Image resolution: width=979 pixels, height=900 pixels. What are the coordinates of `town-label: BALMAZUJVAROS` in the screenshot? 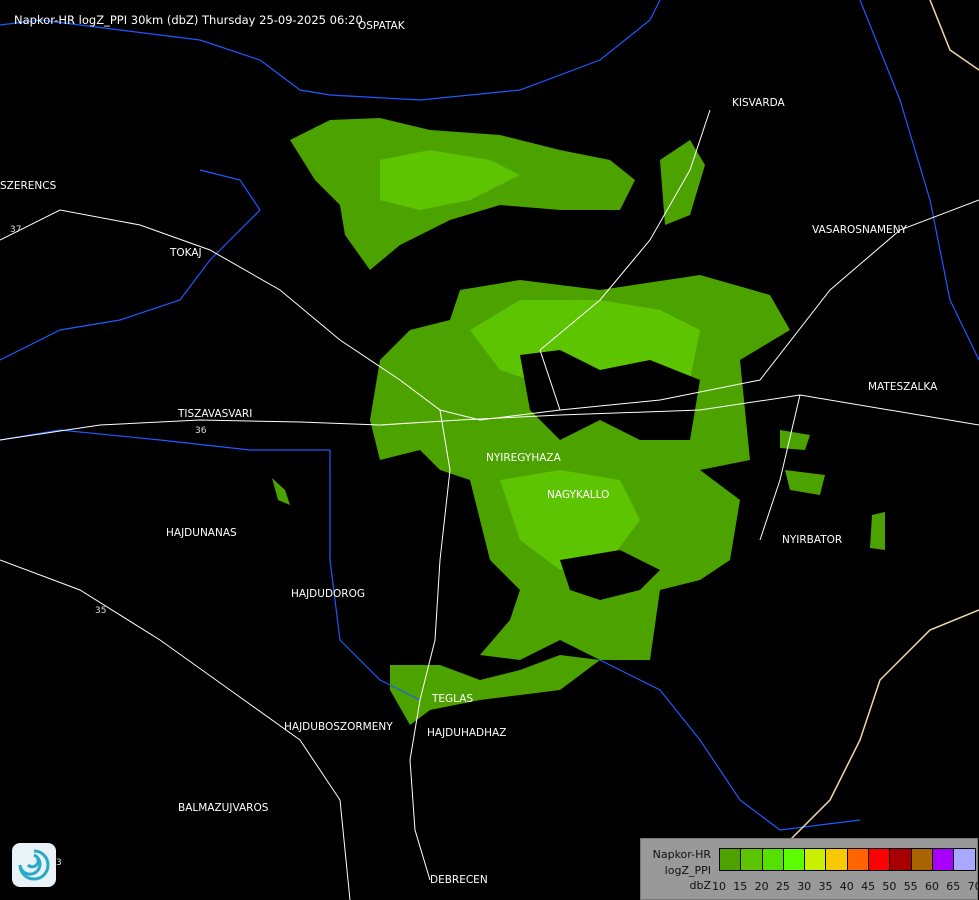 It's located at (223, 808).